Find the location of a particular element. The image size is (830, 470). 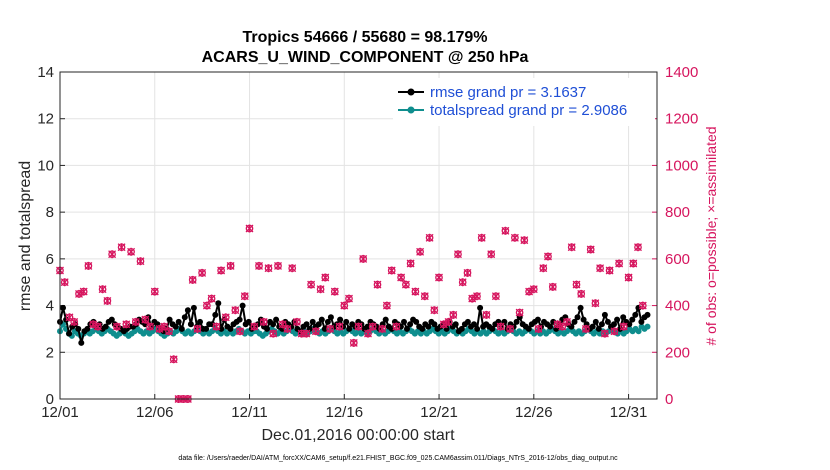

x-tick-label: 12/06 is located at coordinates (155, 412).